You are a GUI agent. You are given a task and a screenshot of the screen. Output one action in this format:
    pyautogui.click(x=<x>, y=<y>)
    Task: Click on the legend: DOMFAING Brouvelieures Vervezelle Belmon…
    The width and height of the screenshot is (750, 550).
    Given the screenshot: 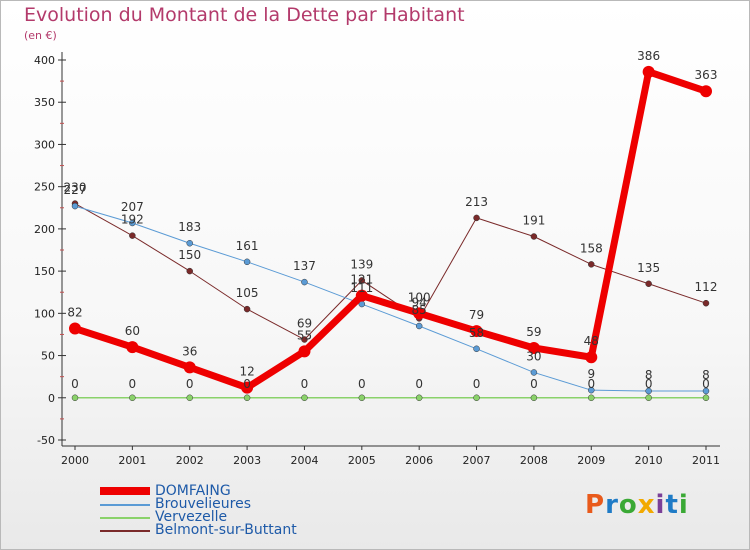 What is the action you would take?
    pyautogui.click(x=230, y=510)
    